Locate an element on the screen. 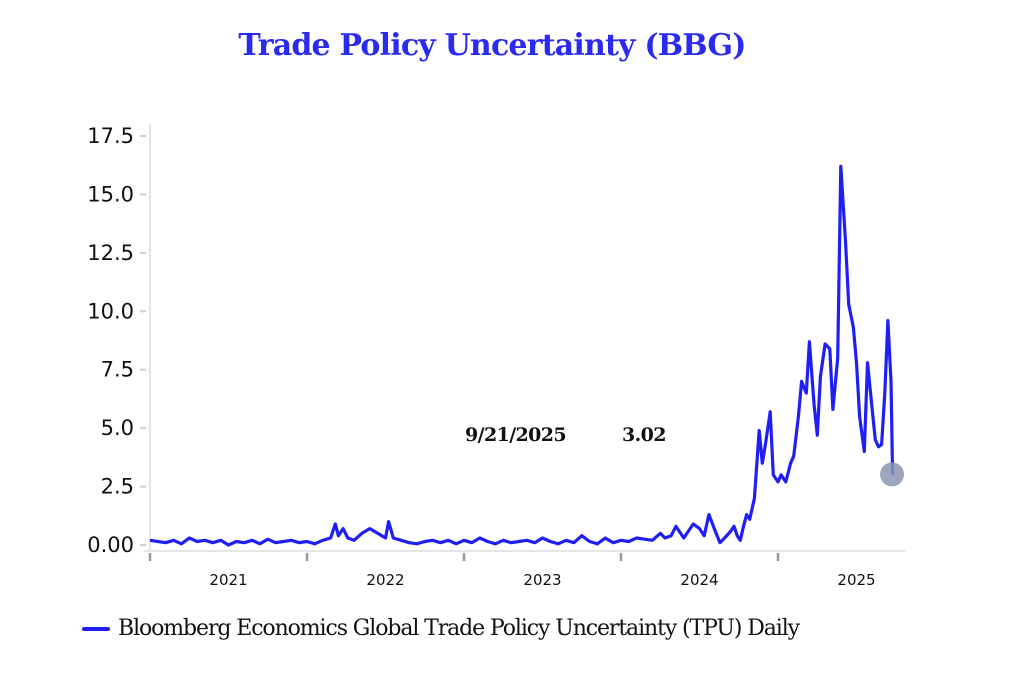 The image size is (1024, 683). y-tick-label: 0.00 is located at coordinates (110, 545).